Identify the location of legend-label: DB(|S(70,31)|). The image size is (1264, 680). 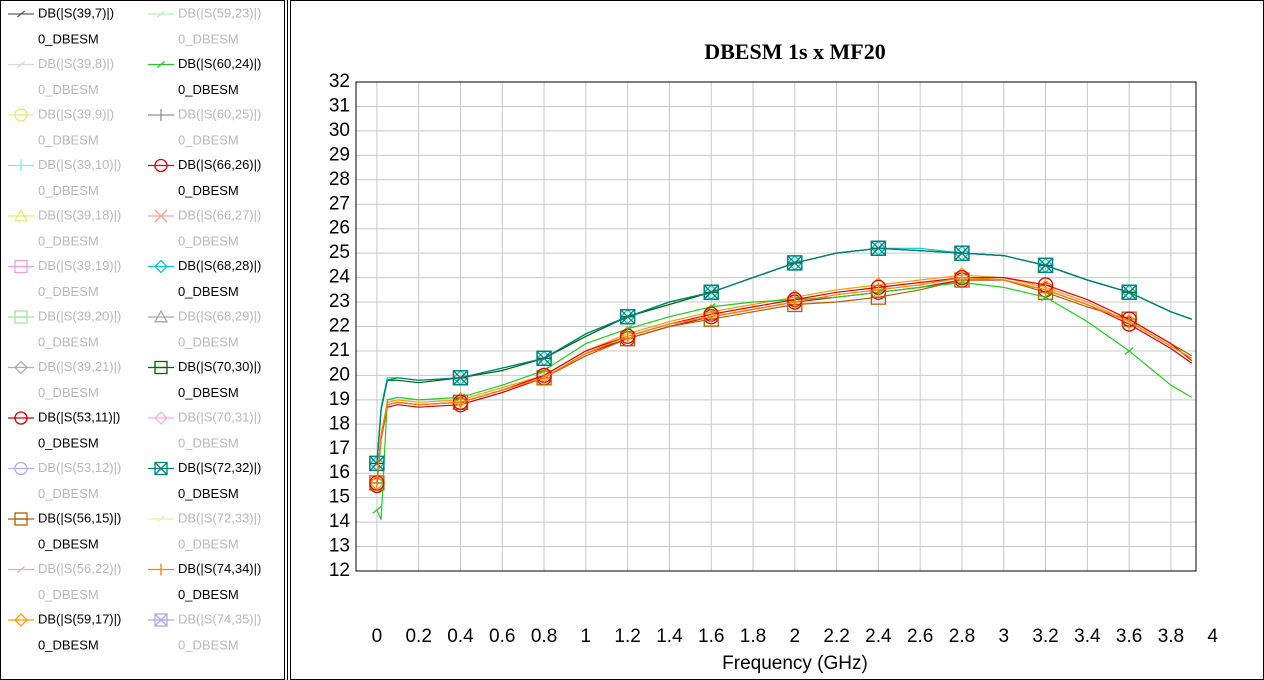
(219, 416).